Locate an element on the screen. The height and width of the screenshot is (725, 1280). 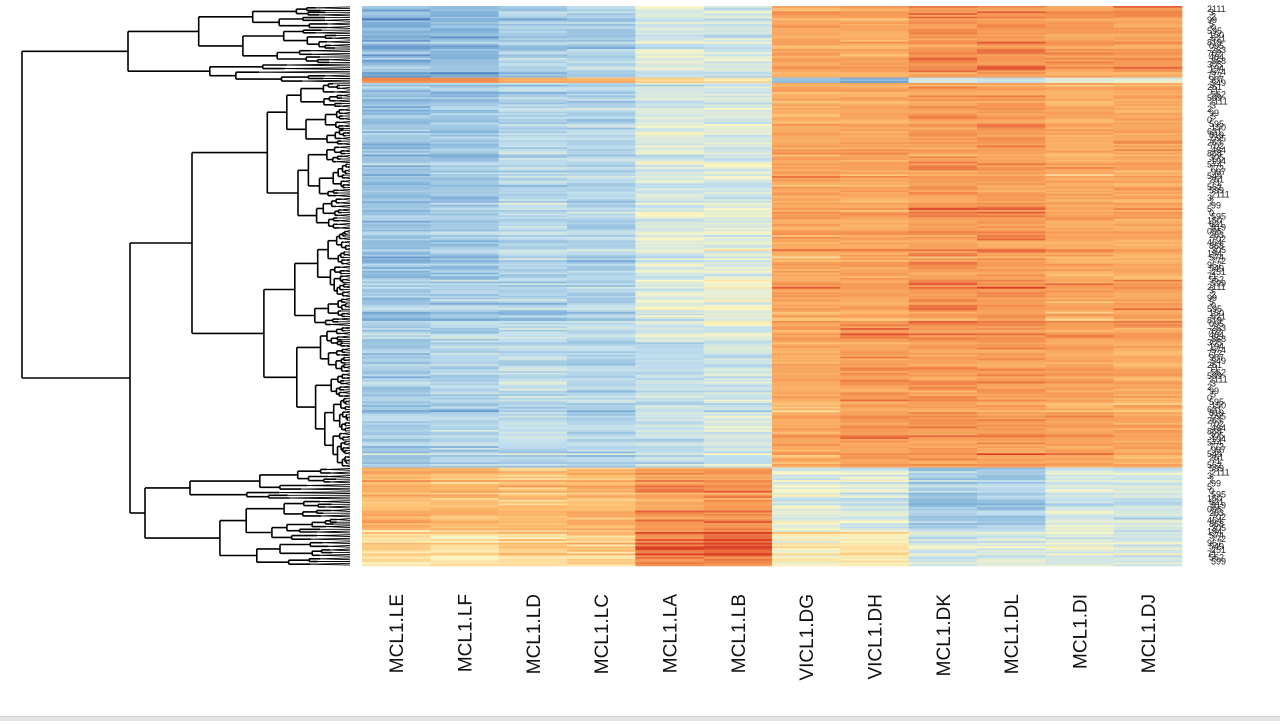
row-label: 464 is located at coordinates (1214, 243).